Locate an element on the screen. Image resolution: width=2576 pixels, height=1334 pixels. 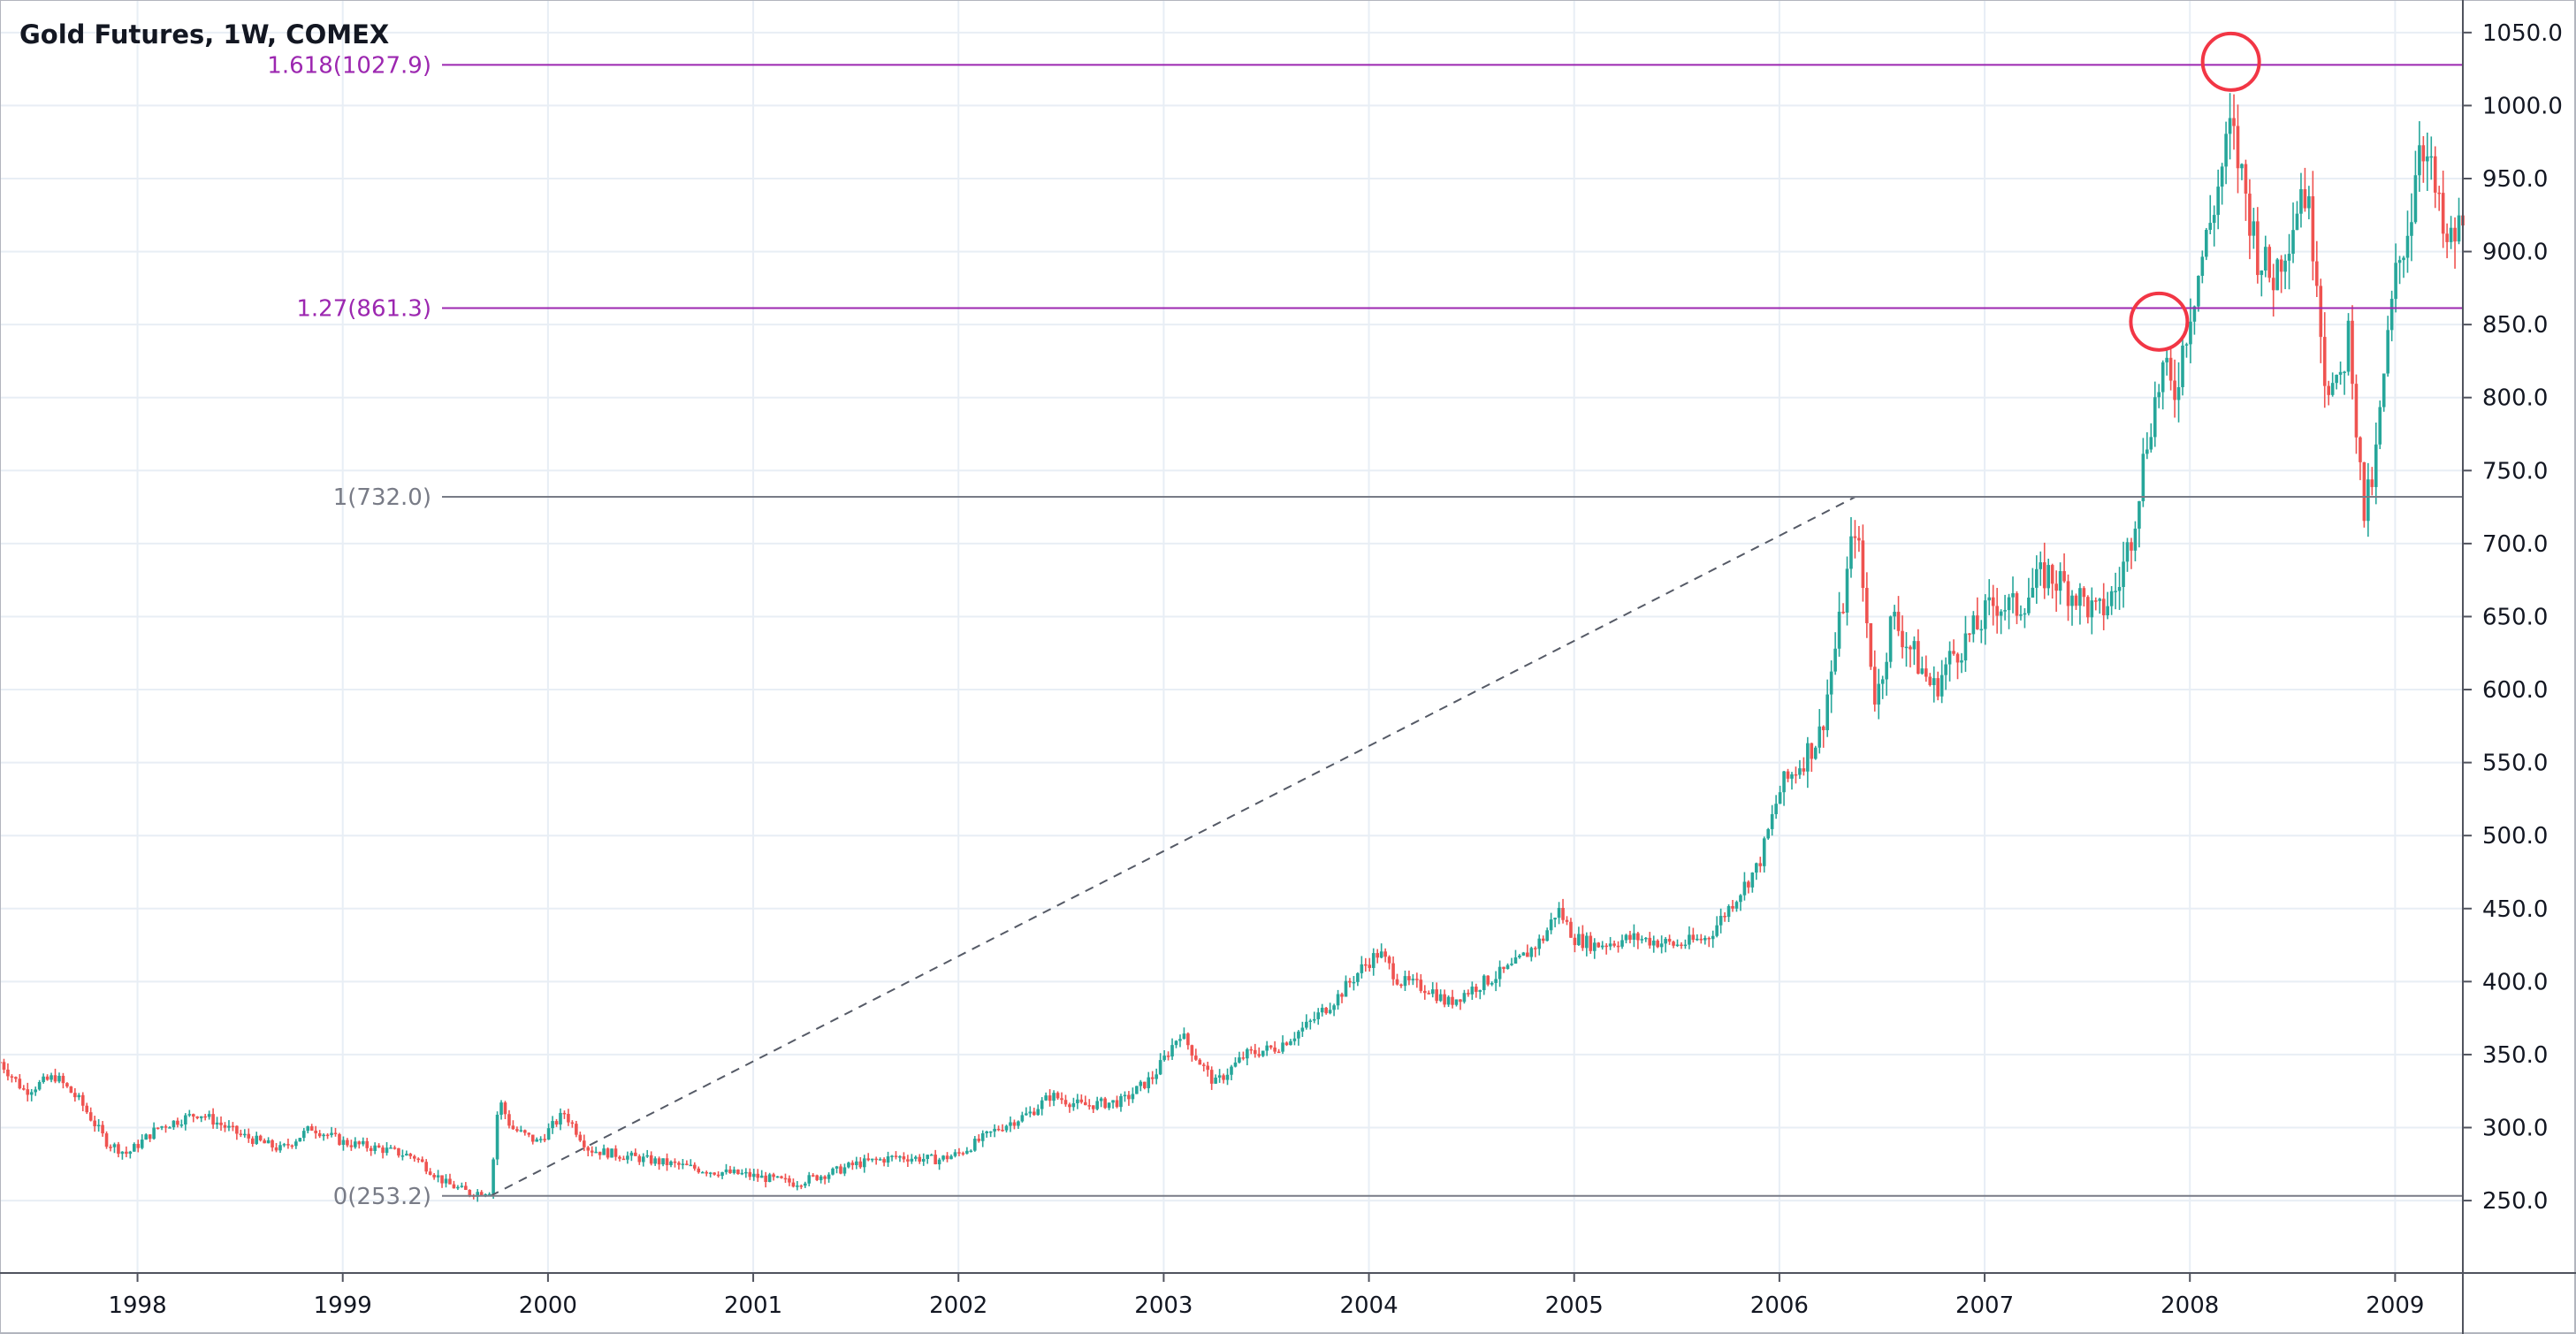
y-tick-label: 600.0 is located at coordinates (2515, 690).